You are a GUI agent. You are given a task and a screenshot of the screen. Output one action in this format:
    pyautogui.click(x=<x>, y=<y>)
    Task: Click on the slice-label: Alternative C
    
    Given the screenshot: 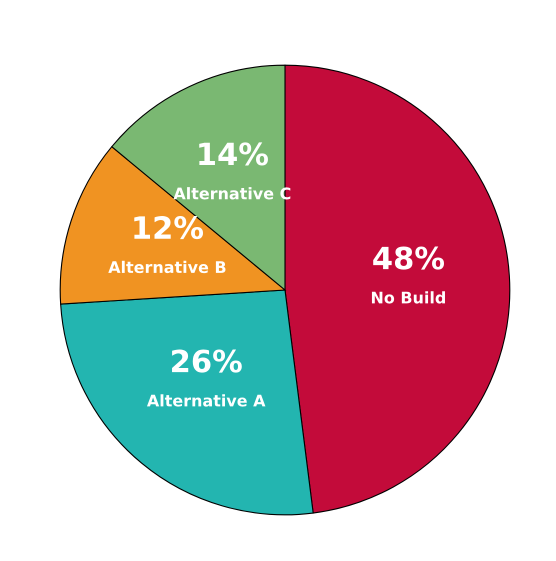 What is the action you would take?
    pyautogui.click(x=231, y=193)
    